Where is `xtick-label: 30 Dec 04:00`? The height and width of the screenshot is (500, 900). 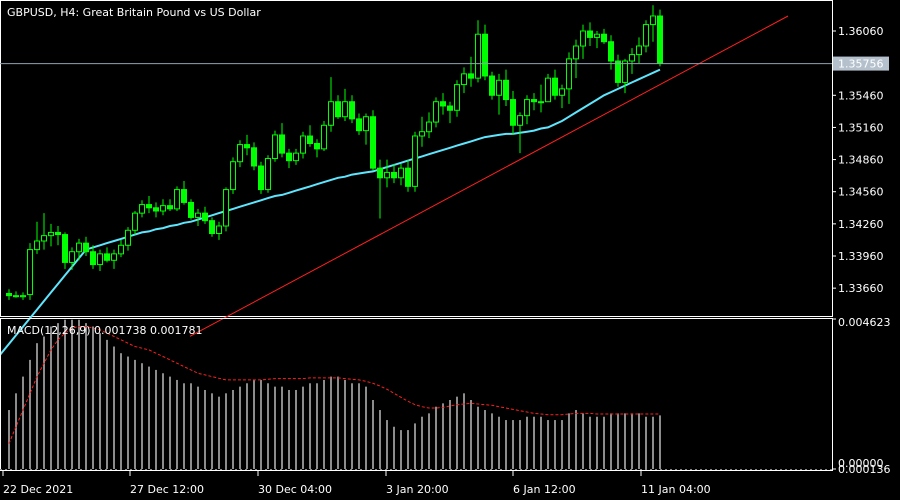 xtick-label: 30 Dec 04:00 is located at coordinates (295, 489).